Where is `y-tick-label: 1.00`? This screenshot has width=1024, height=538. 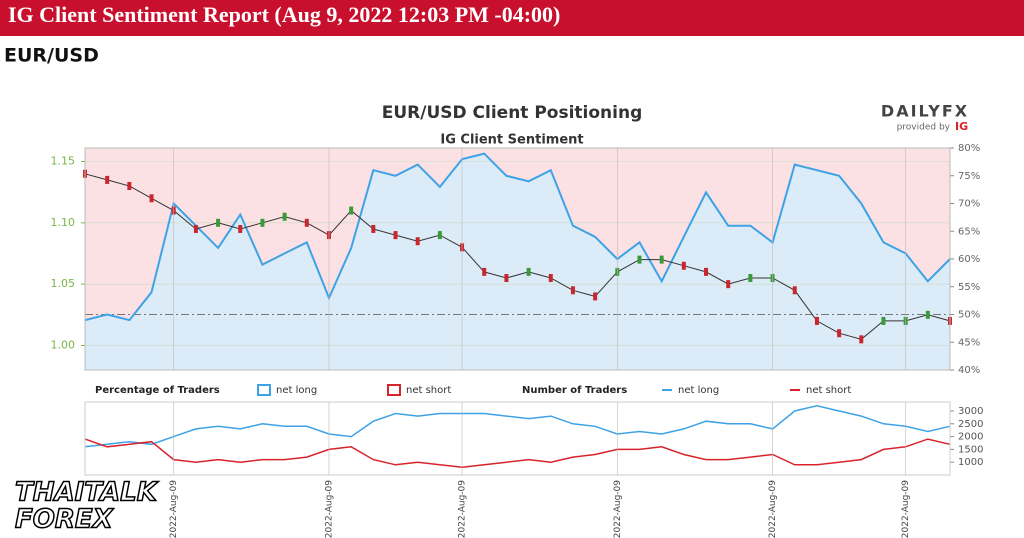 y-tick-label: 1.00 is located at coordinates (63, 344).